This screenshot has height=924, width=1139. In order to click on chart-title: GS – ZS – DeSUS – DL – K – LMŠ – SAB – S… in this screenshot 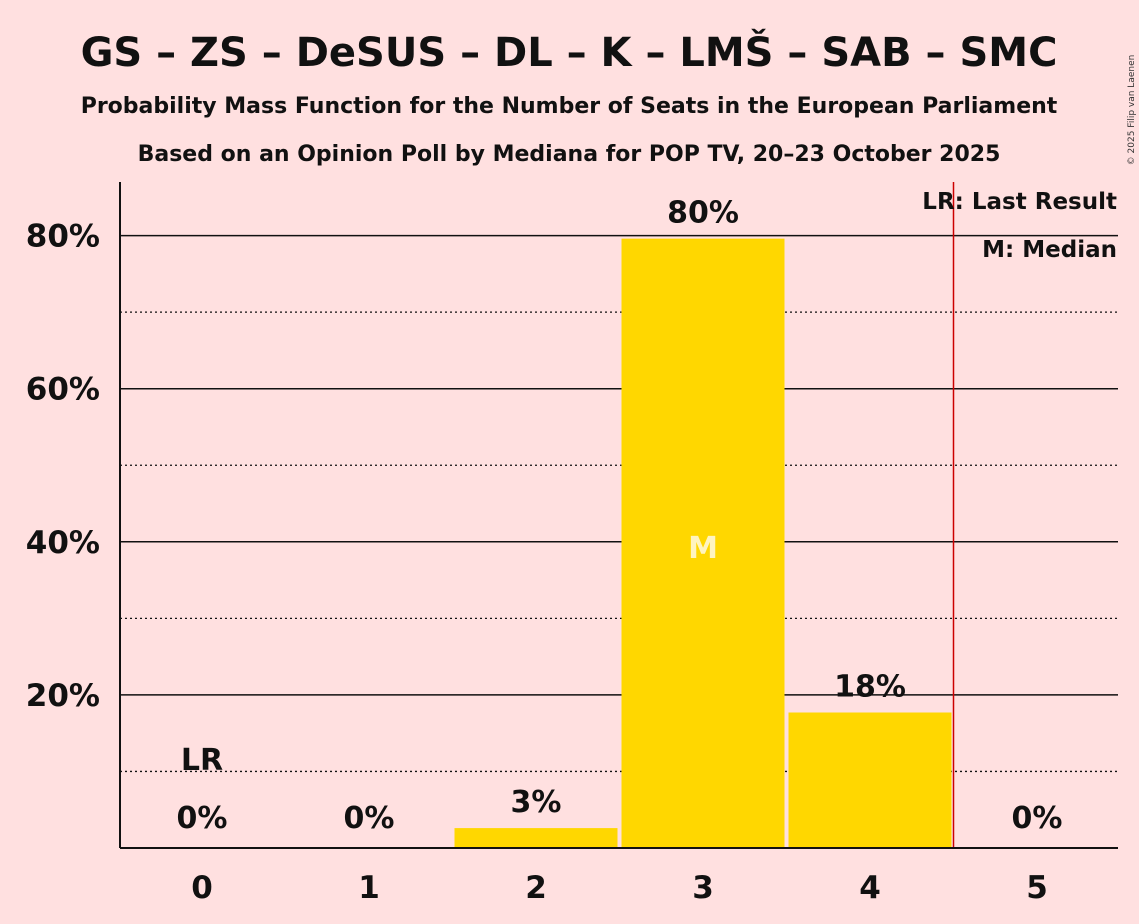, I will do `click(569, 52)`.